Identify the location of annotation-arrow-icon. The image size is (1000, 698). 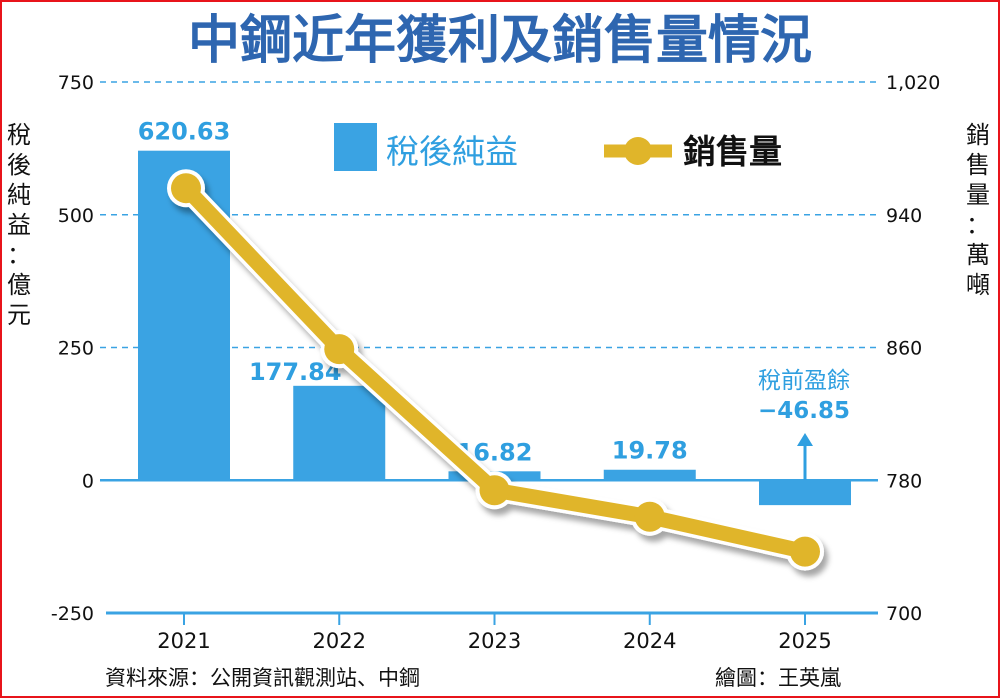
(805, 439).